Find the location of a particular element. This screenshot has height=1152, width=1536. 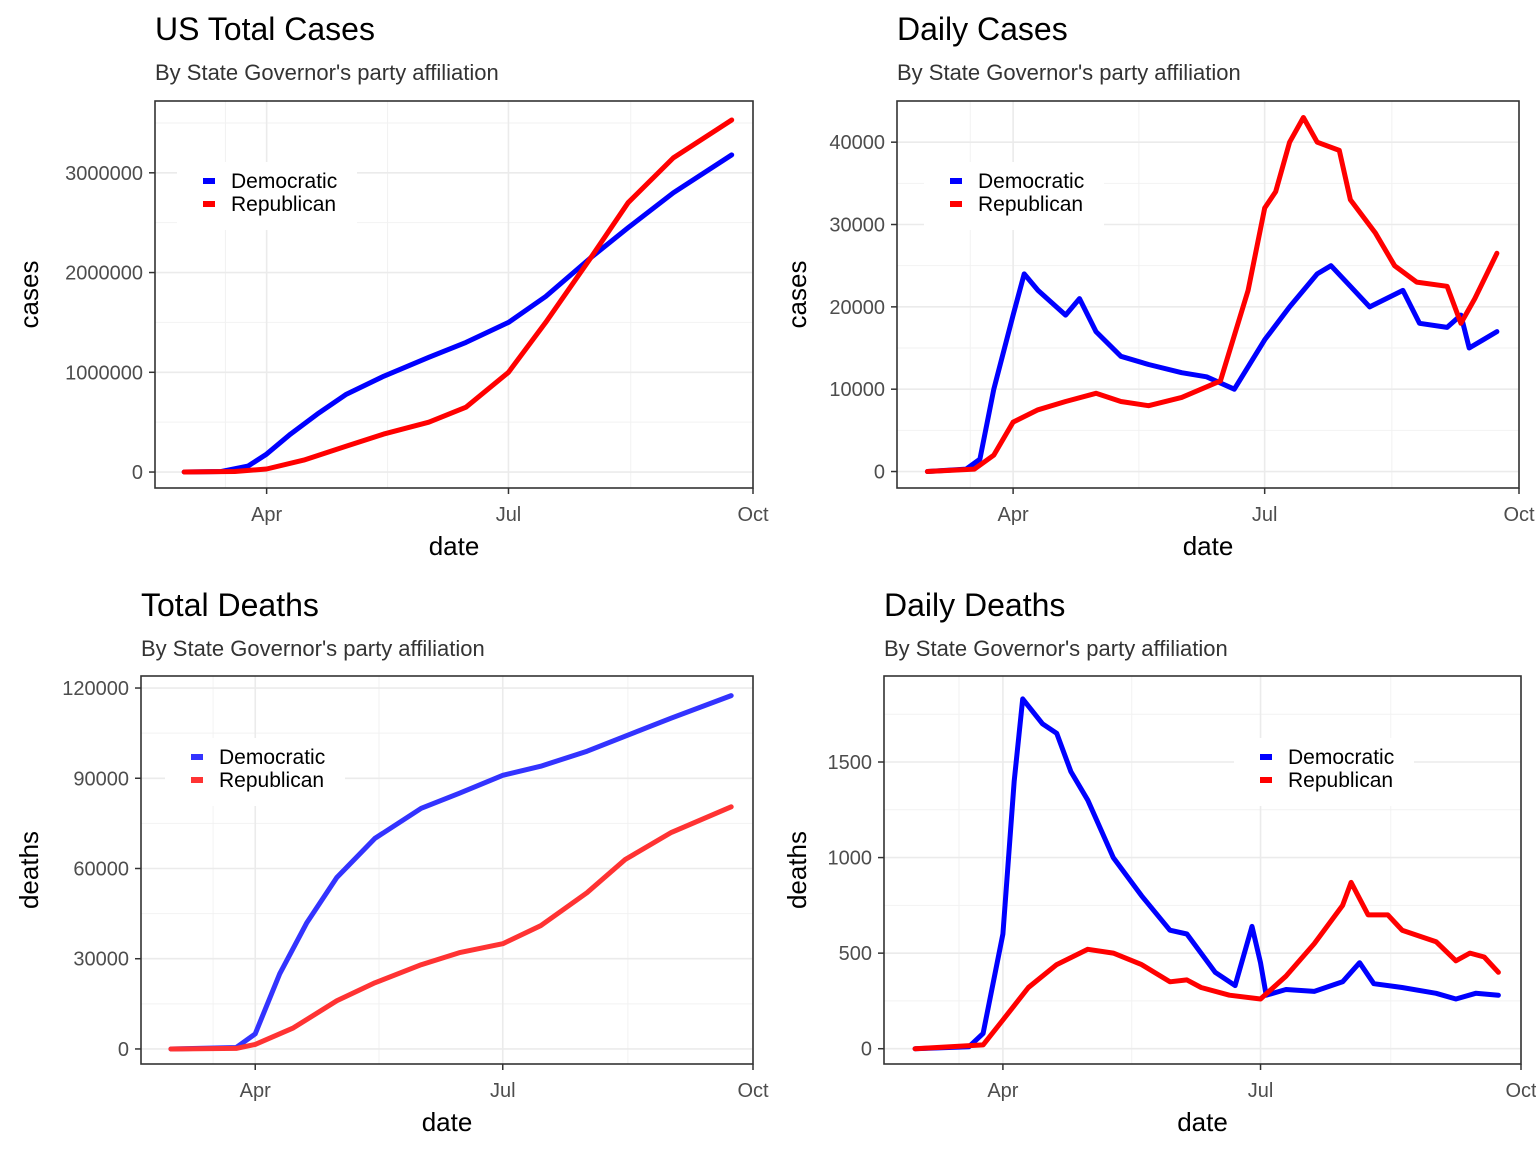

daily-deaths-panel is located at coordinates (1202, 870).